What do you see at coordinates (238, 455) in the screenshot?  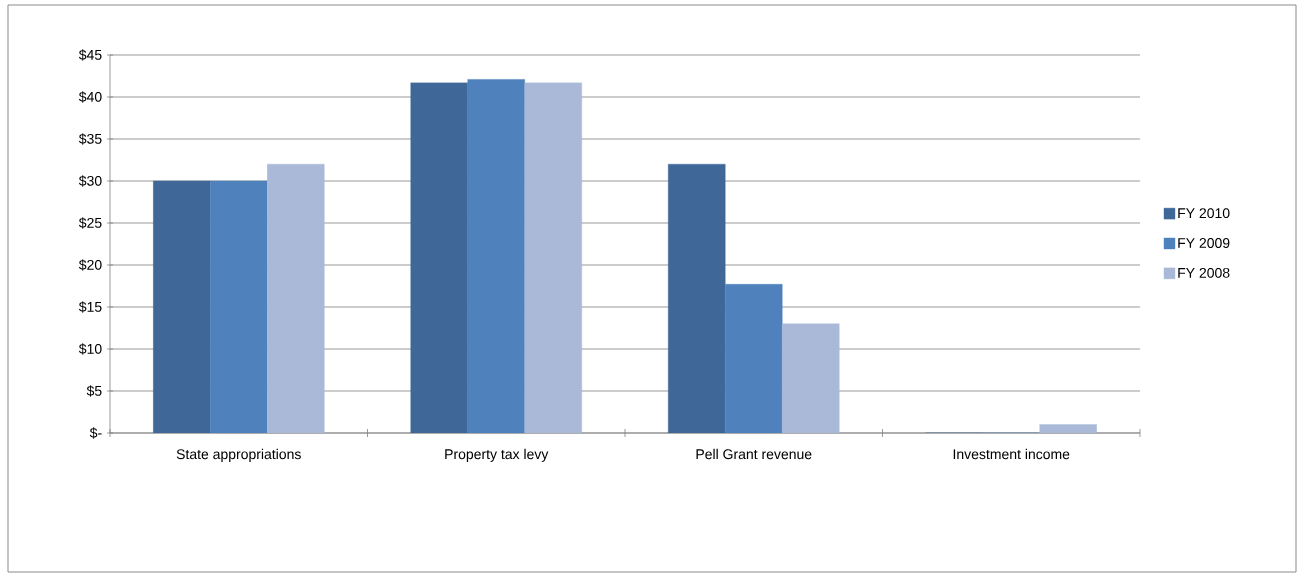 I see `x-tick-label: State appropriations` at bounding box center [238, 455].